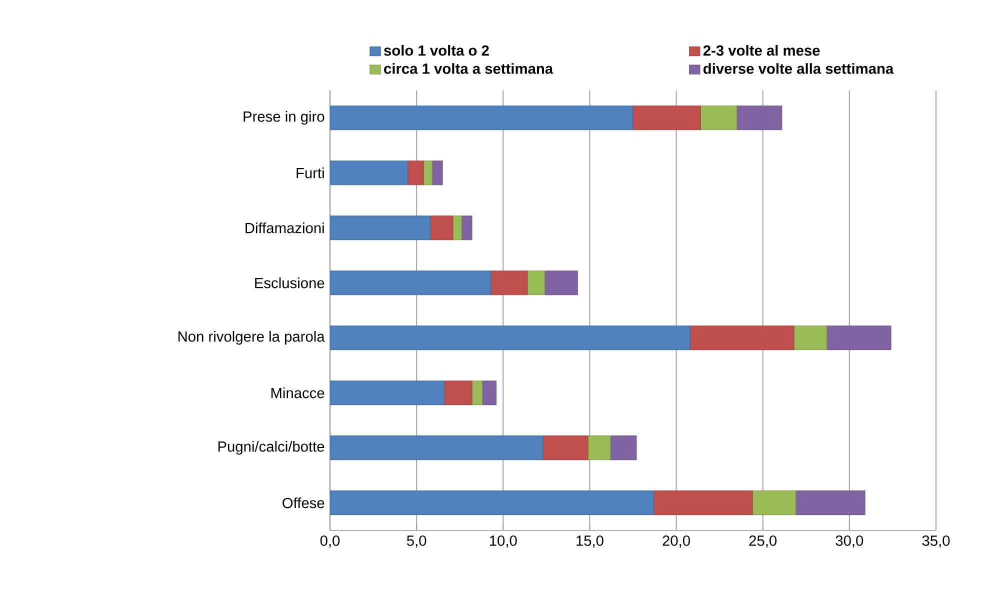  Describe the element at coordinates (303, 502) in the screenshot. I see `y-tick-label: Offese` at that location.